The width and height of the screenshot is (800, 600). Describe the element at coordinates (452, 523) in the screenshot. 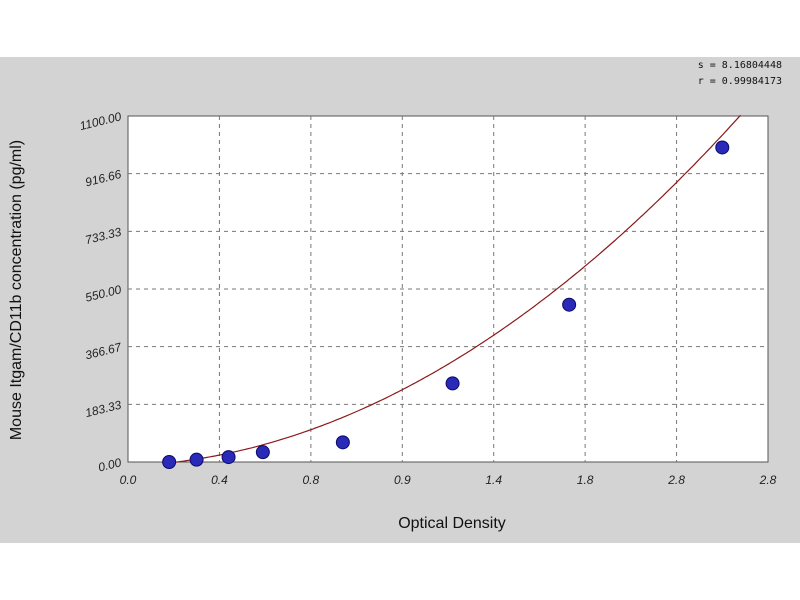

I see `x-axis-title: Optical Density` at that location.